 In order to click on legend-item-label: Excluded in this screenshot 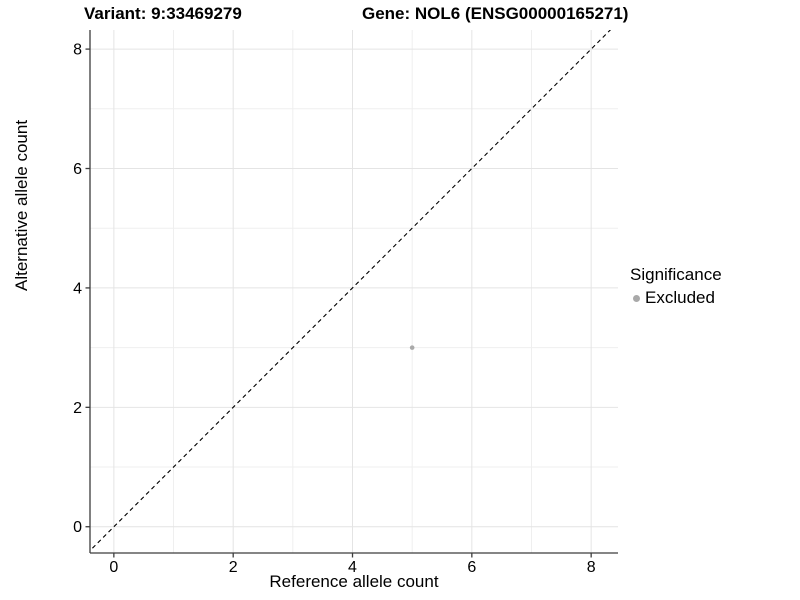, I will do `click(680, 297)`.